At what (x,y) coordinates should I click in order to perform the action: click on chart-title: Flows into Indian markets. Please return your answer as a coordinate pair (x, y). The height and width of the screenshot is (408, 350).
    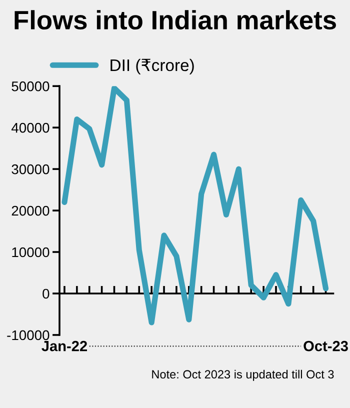
    Looking at the image, I should click on (175, 20).